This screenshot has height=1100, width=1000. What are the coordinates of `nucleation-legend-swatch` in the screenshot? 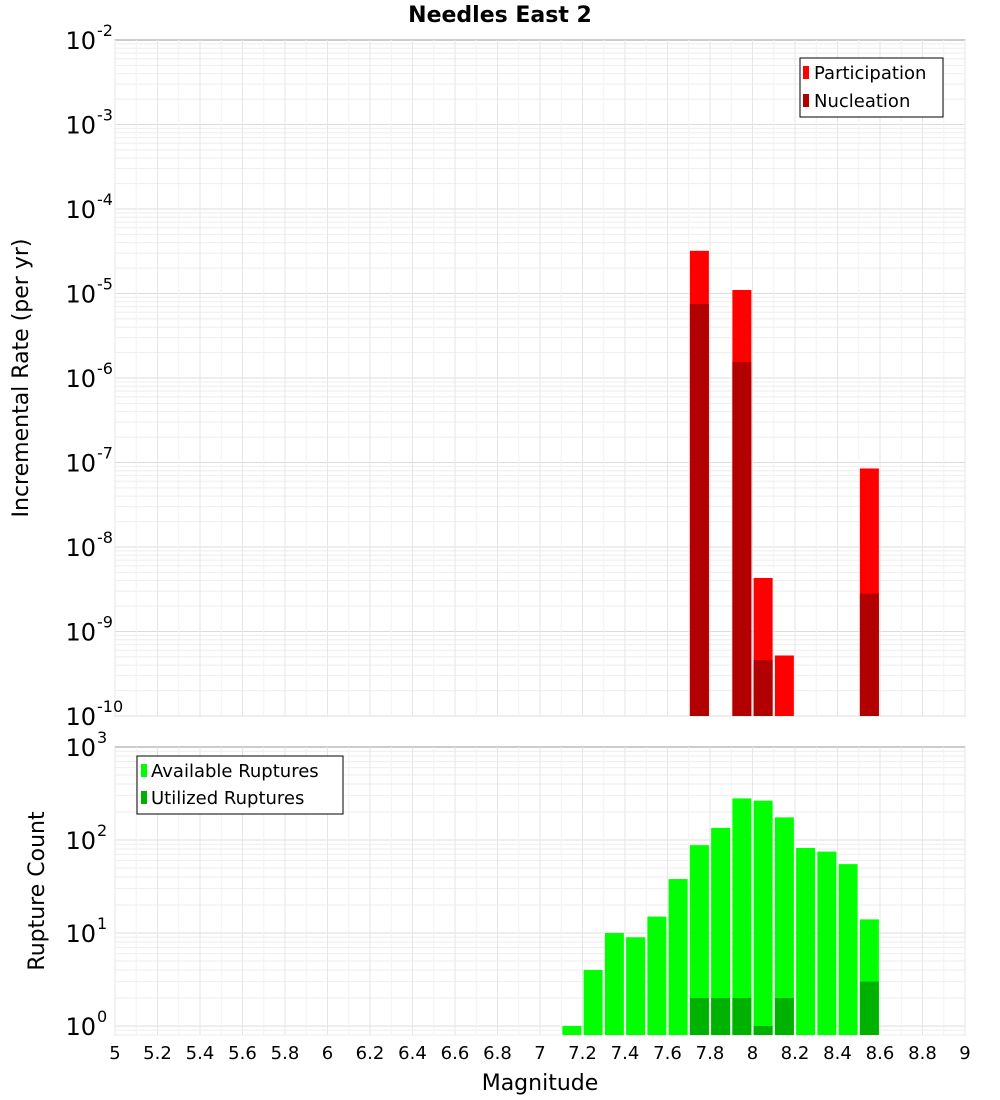 It's located at (806, 100).